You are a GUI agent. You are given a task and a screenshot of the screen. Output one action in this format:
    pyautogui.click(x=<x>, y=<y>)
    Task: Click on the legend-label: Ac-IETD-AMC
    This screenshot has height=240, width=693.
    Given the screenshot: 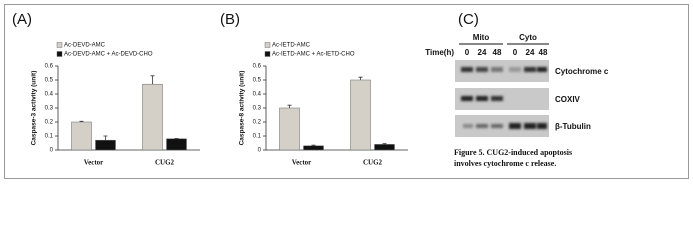 What is the action you would take?
    pyautogui.click(x=291, y=46)
    